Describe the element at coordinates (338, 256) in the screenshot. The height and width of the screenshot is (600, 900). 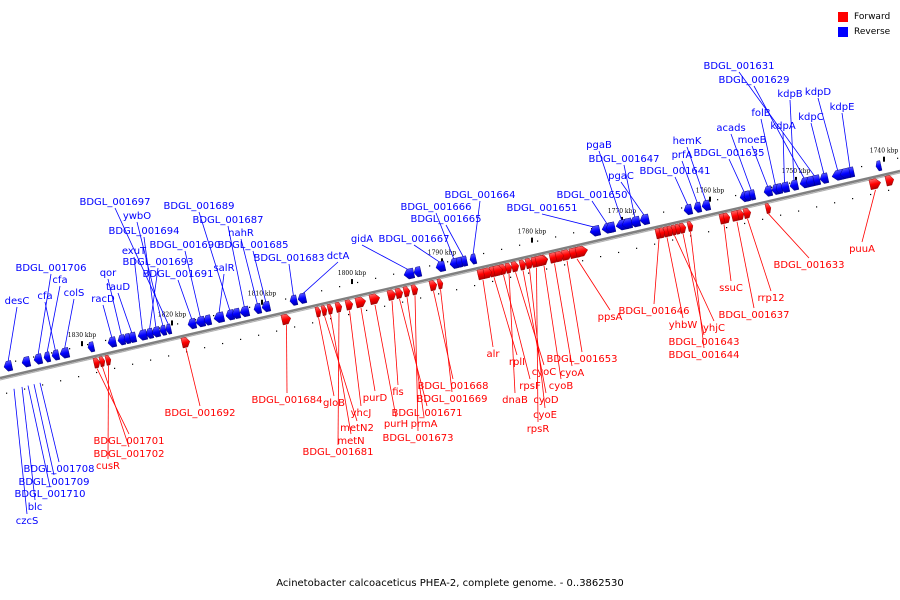
I see `reverse-gene-label: dctA` at that location.